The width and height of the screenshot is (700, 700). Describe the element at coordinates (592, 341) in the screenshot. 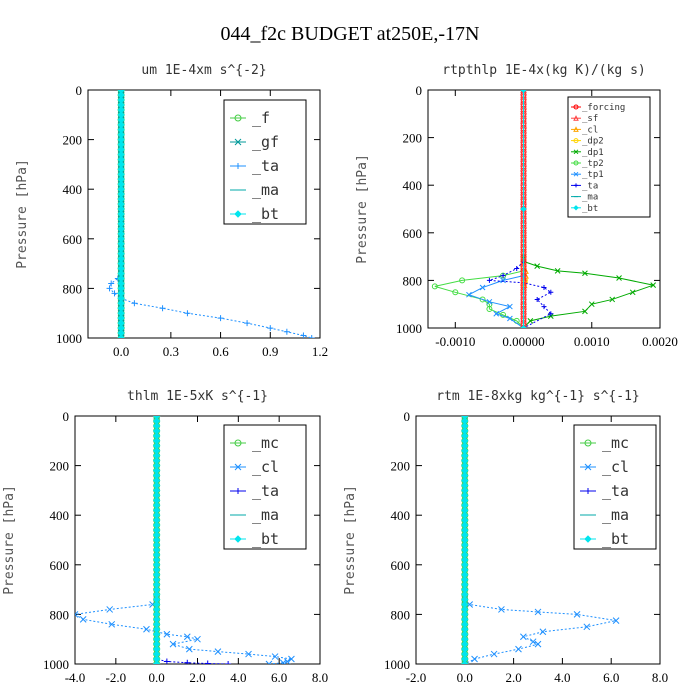

I see `x-tick-label: 0.0010` at that location.